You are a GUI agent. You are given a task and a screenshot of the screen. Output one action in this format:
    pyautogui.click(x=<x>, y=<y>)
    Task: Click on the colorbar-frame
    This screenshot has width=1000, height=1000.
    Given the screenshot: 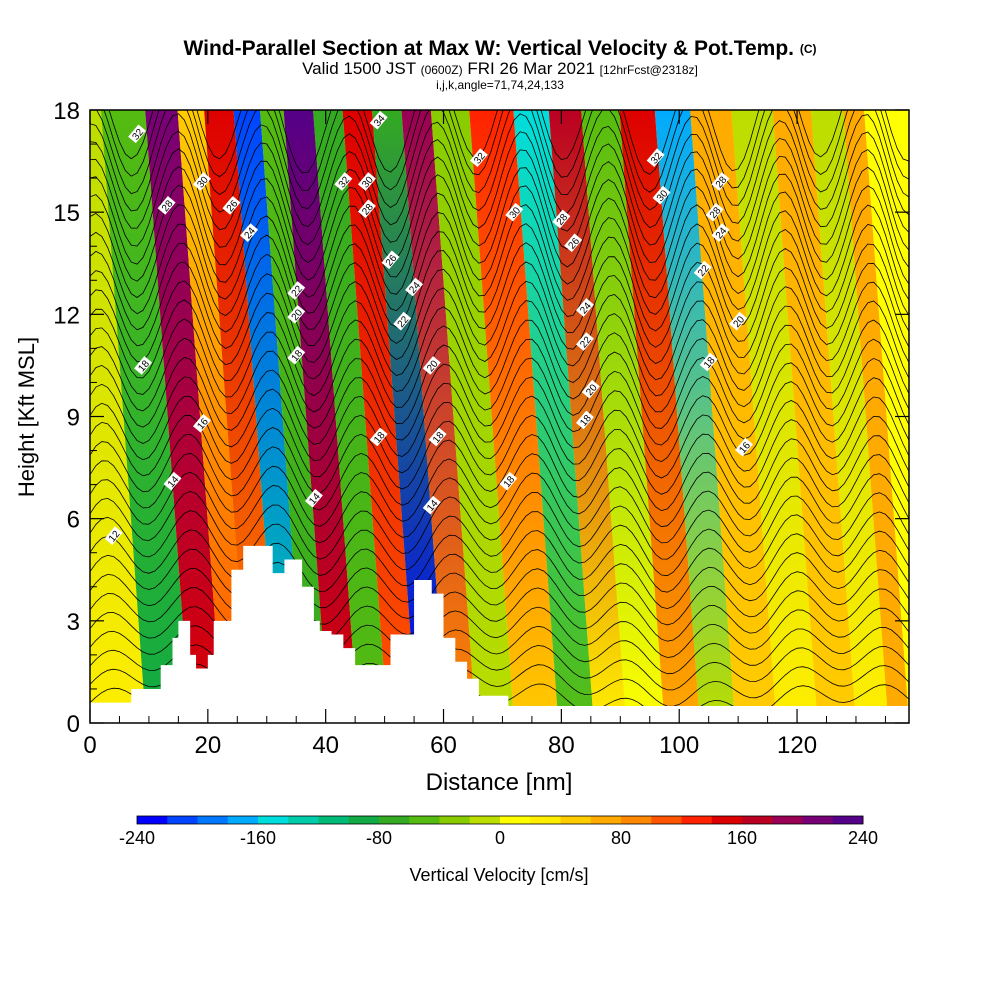 What is the action you would take?
    pyautogui.click(x=500, y=820)
    